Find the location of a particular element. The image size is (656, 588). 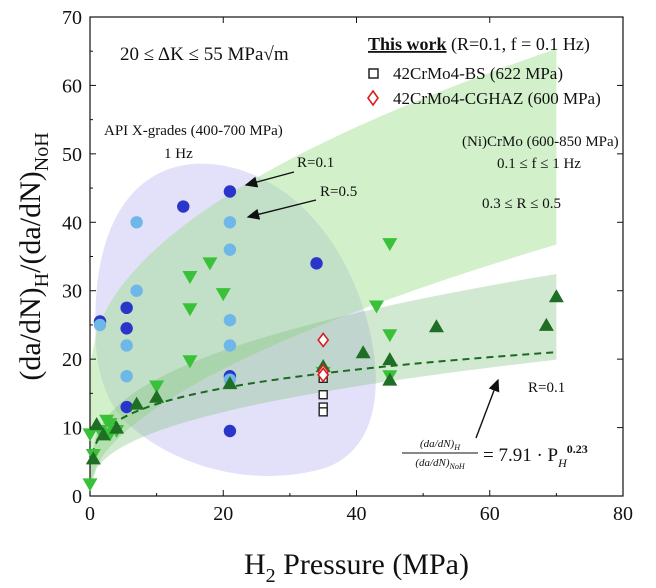

y-tick-label: 40 is located at coordinates (72, 223).